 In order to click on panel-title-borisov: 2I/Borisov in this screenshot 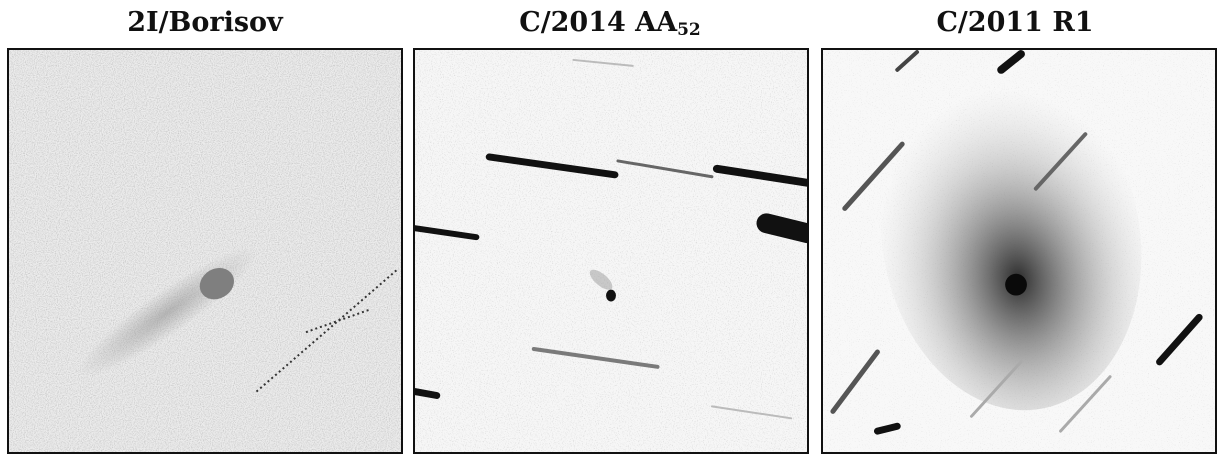, I will do `click(205, 23)`.